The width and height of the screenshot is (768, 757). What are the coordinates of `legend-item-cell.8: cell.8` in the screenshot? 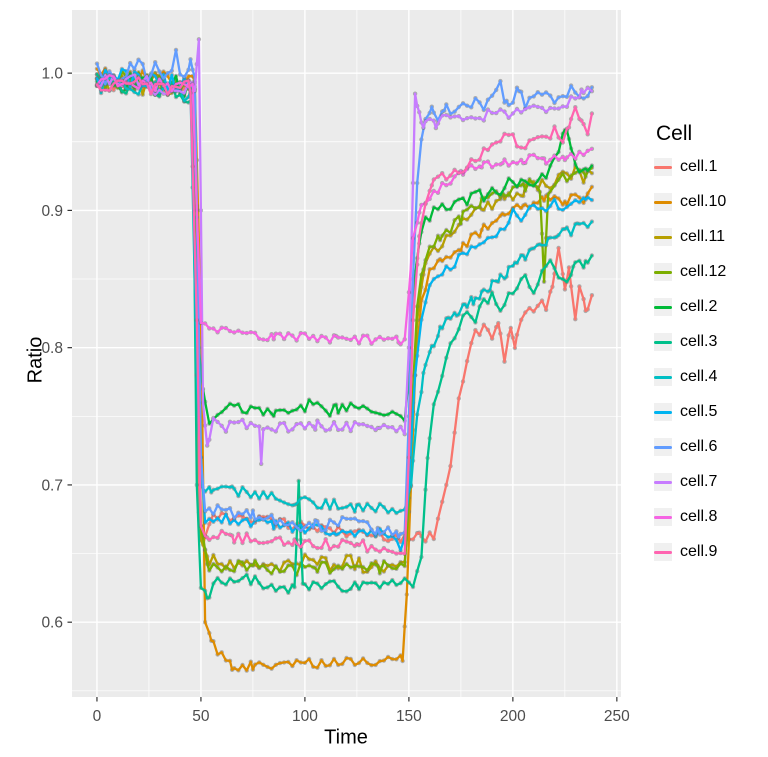 It's located at (690, 517).